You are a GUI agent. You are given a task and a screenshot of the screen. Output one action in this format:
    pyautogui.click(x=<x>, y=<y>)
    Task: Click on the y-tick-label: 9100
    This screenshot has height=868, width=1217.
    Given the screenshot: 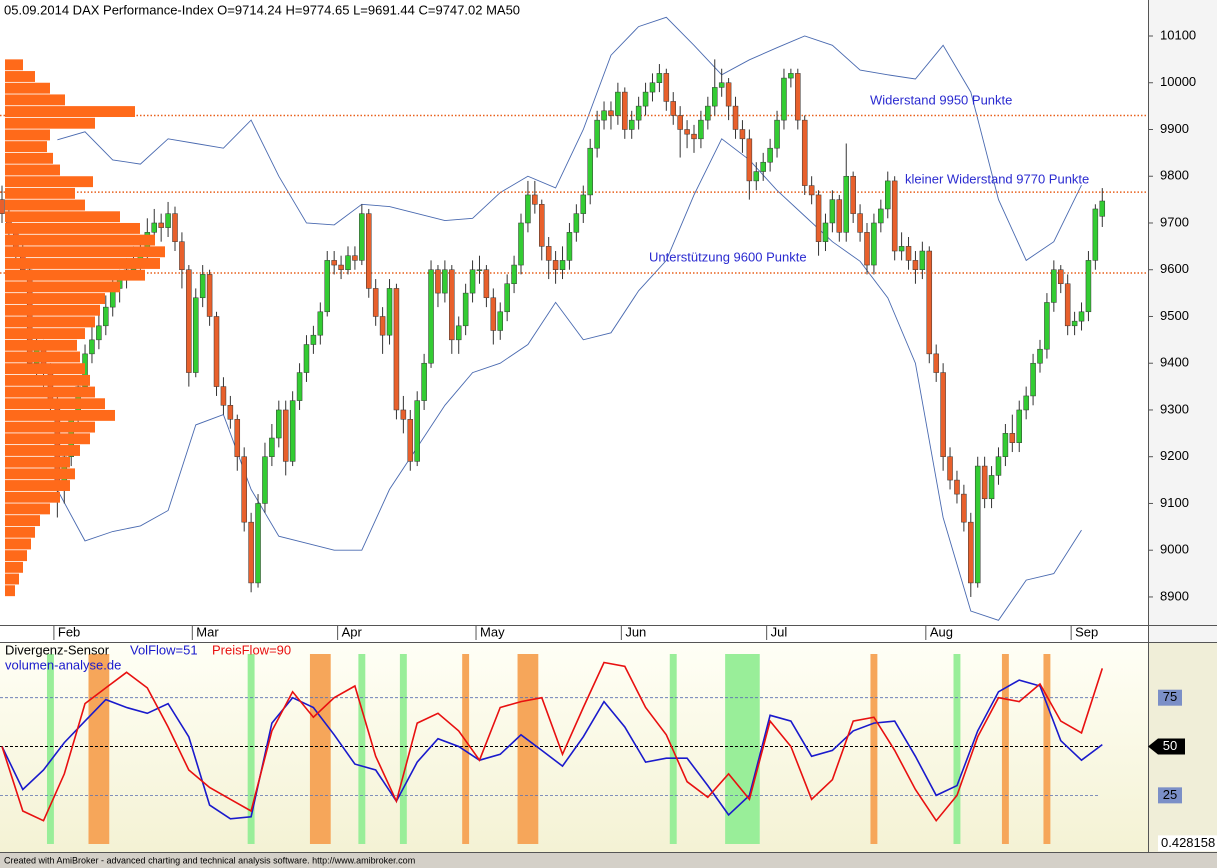 What is the action you would take?
    pyautogui.click(x=1174, y=502)
    